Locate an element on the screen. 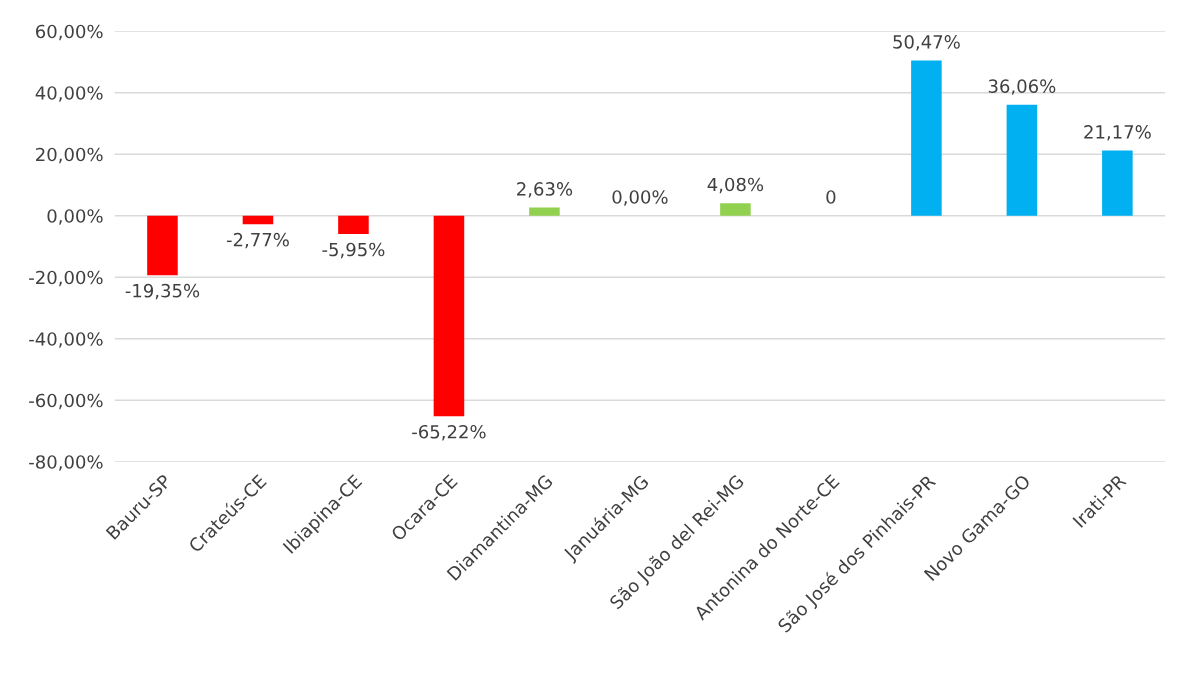 This screenshot has width=1195, height=678. y-tick-label: -20,00% is located at coordinates (66, 278).